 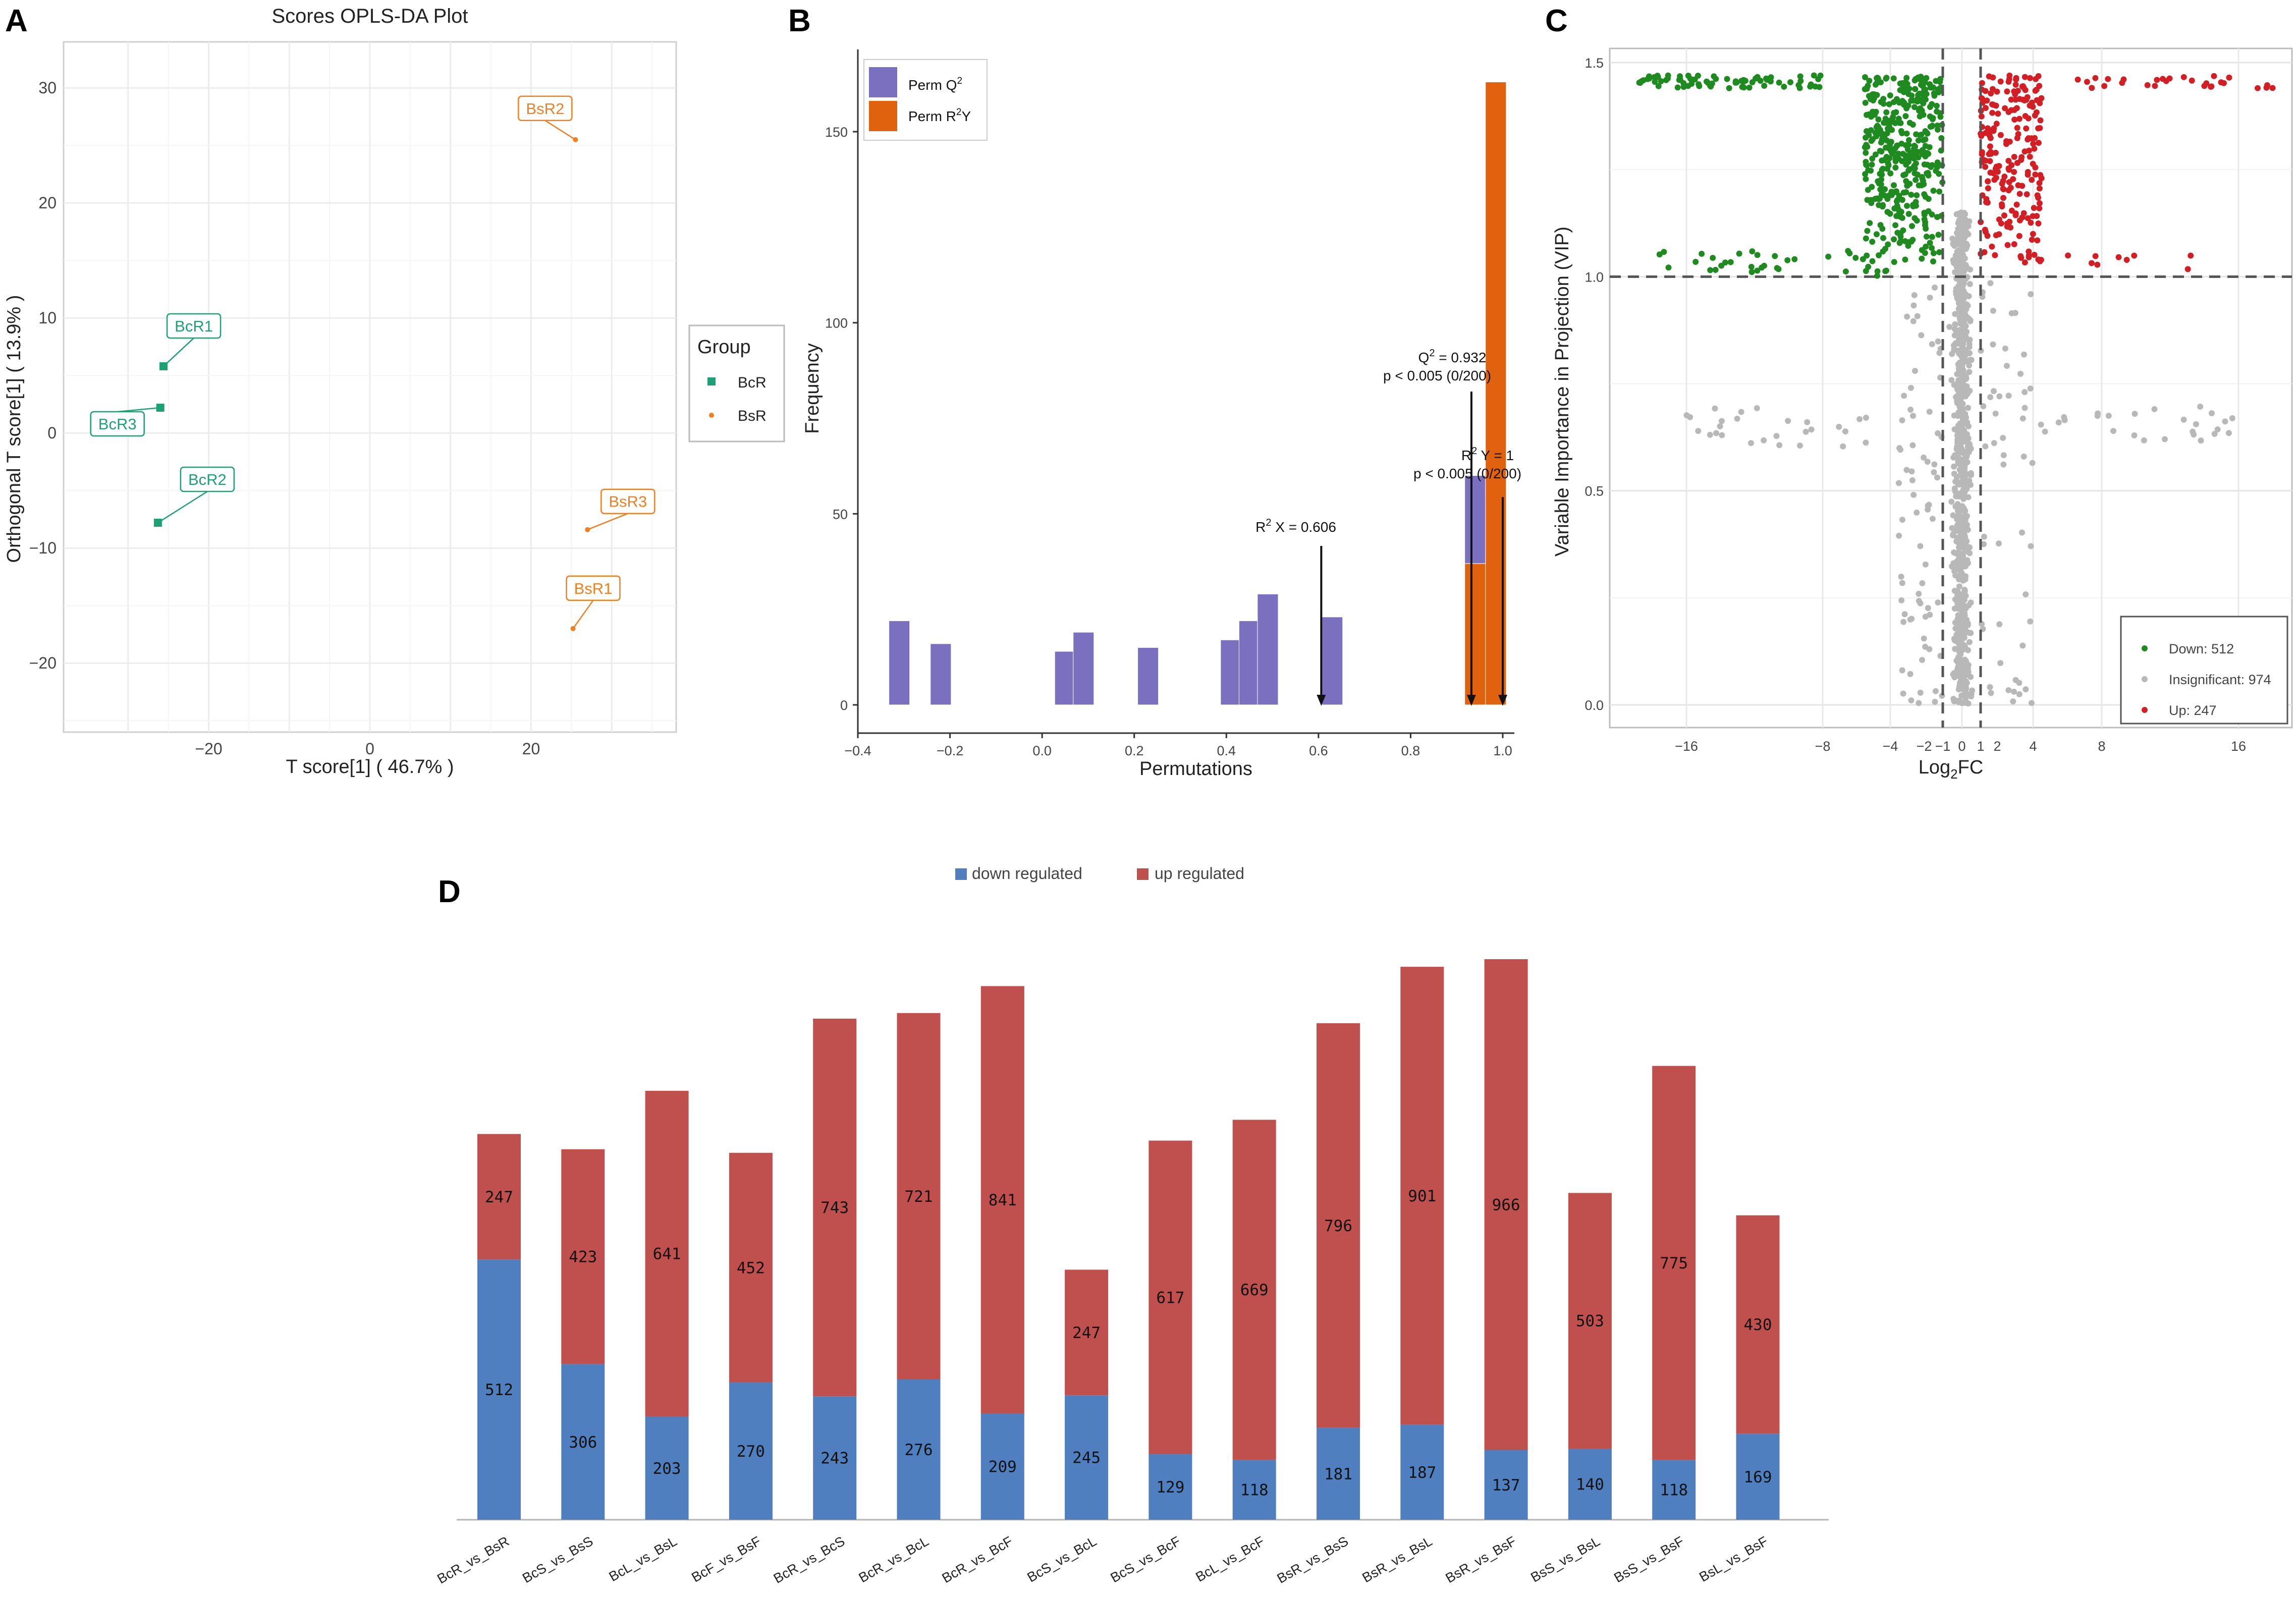 I want to click on x-tick-label: 0.4, so click(x=1226, y=750).